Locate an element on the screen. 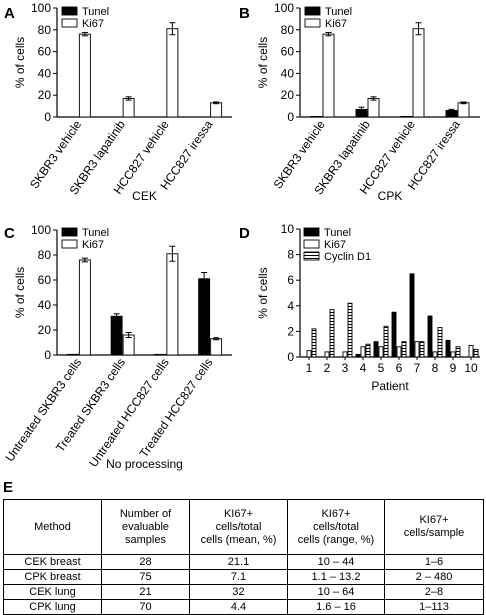 The height and width of the screenshot is (615, 486). table-cell: 70 is located at coordinates (145, 607).